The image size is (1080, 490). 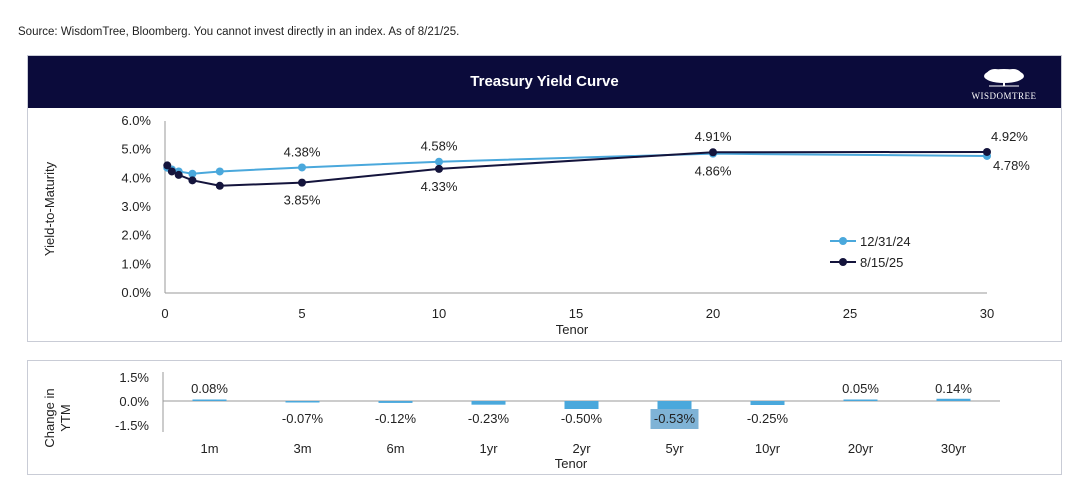 What do you see at coordinates (49, 208) in the screenshot?
I see `y-axis-title: Yield-to-Maturity` at bounding box center [49, 208].